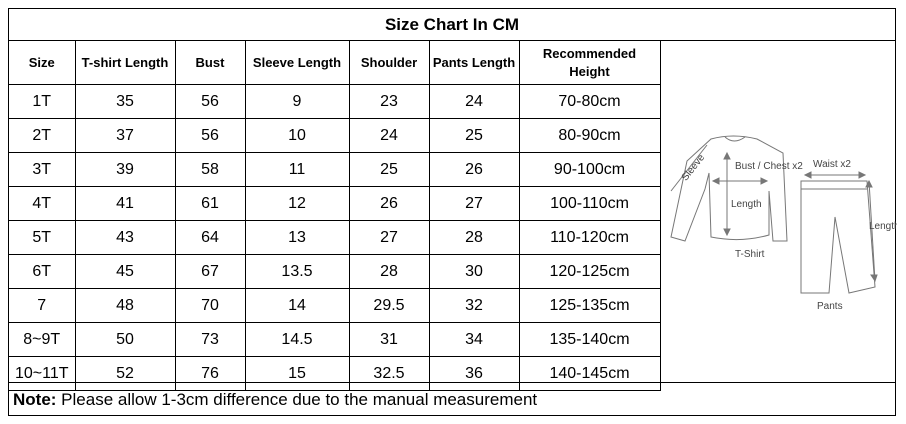  I want to click on table-row: 5T 43 64 13 27 28 110-120cm, so click(335, 237).